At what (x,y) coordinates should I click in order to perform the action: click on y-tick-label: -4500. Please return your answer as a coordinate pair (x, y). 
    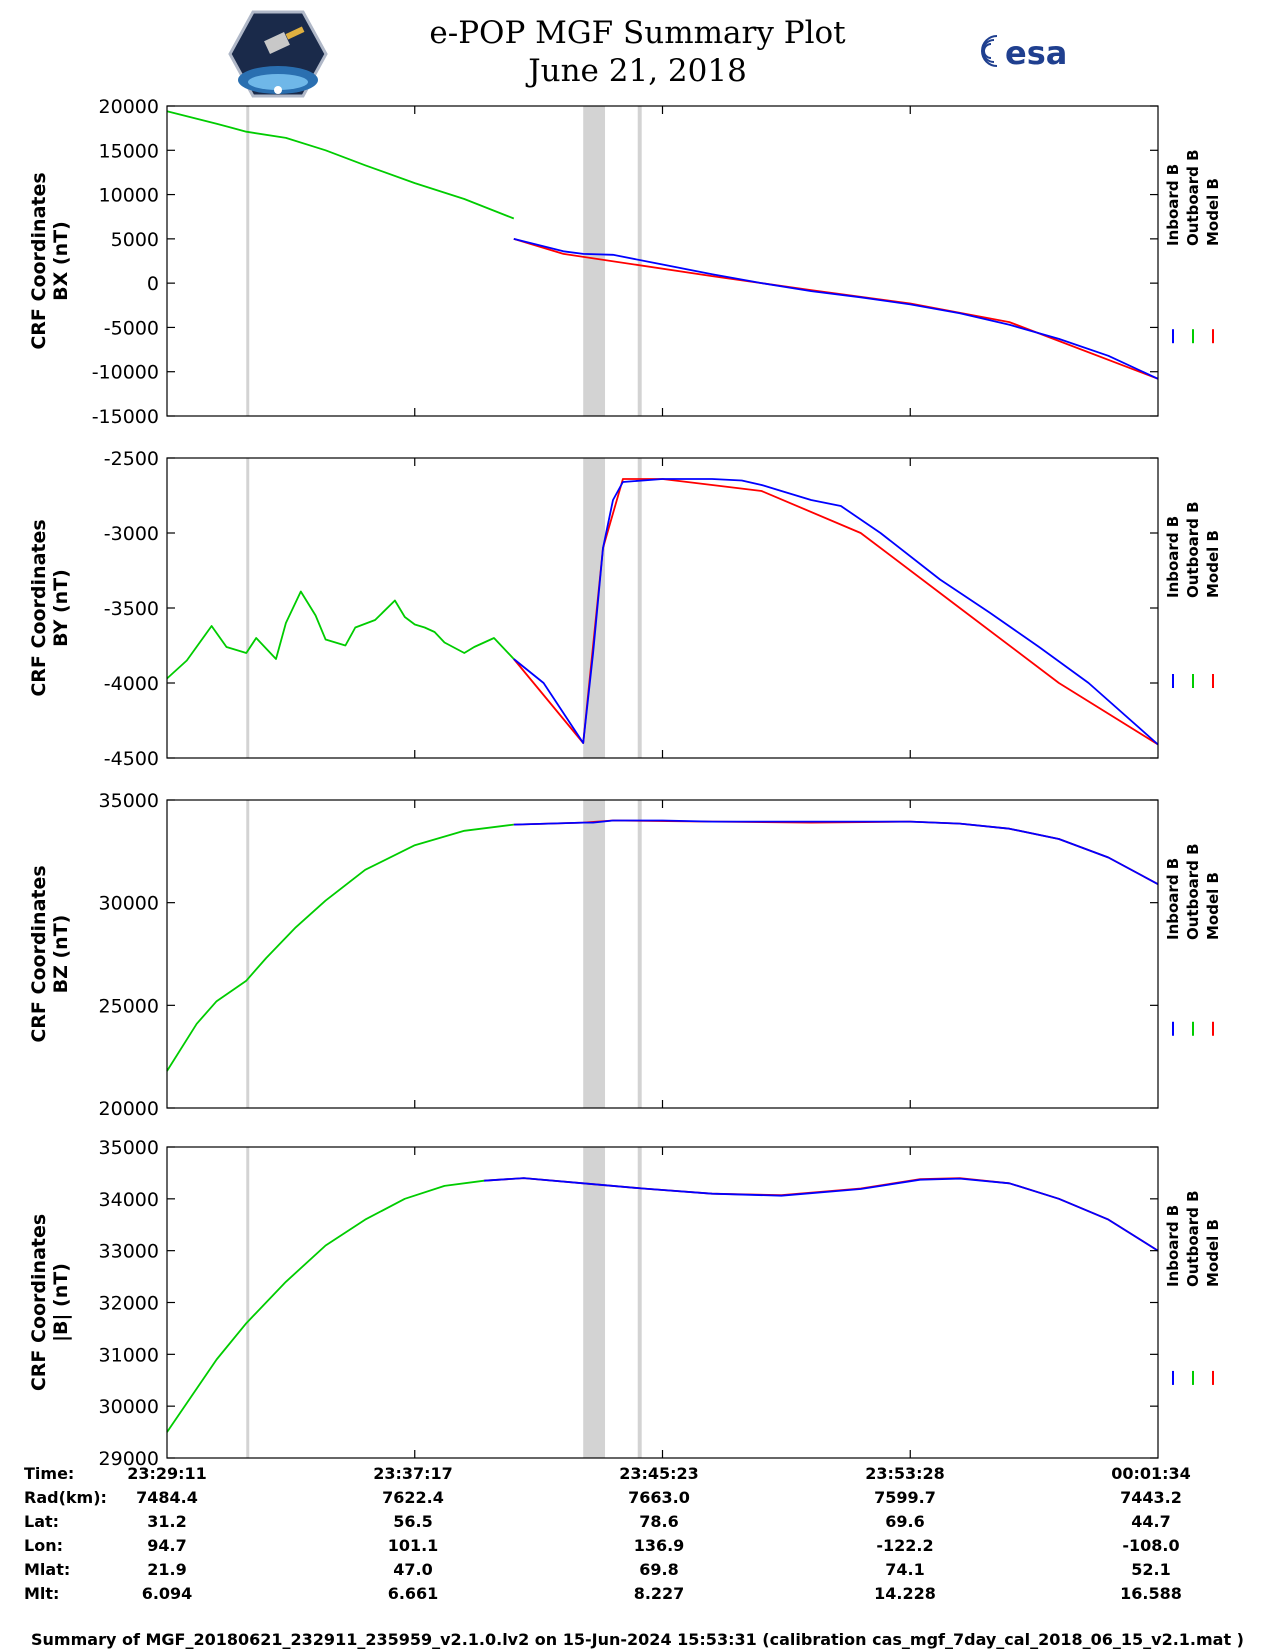
    Looking at the image, I should click on (131, 759).